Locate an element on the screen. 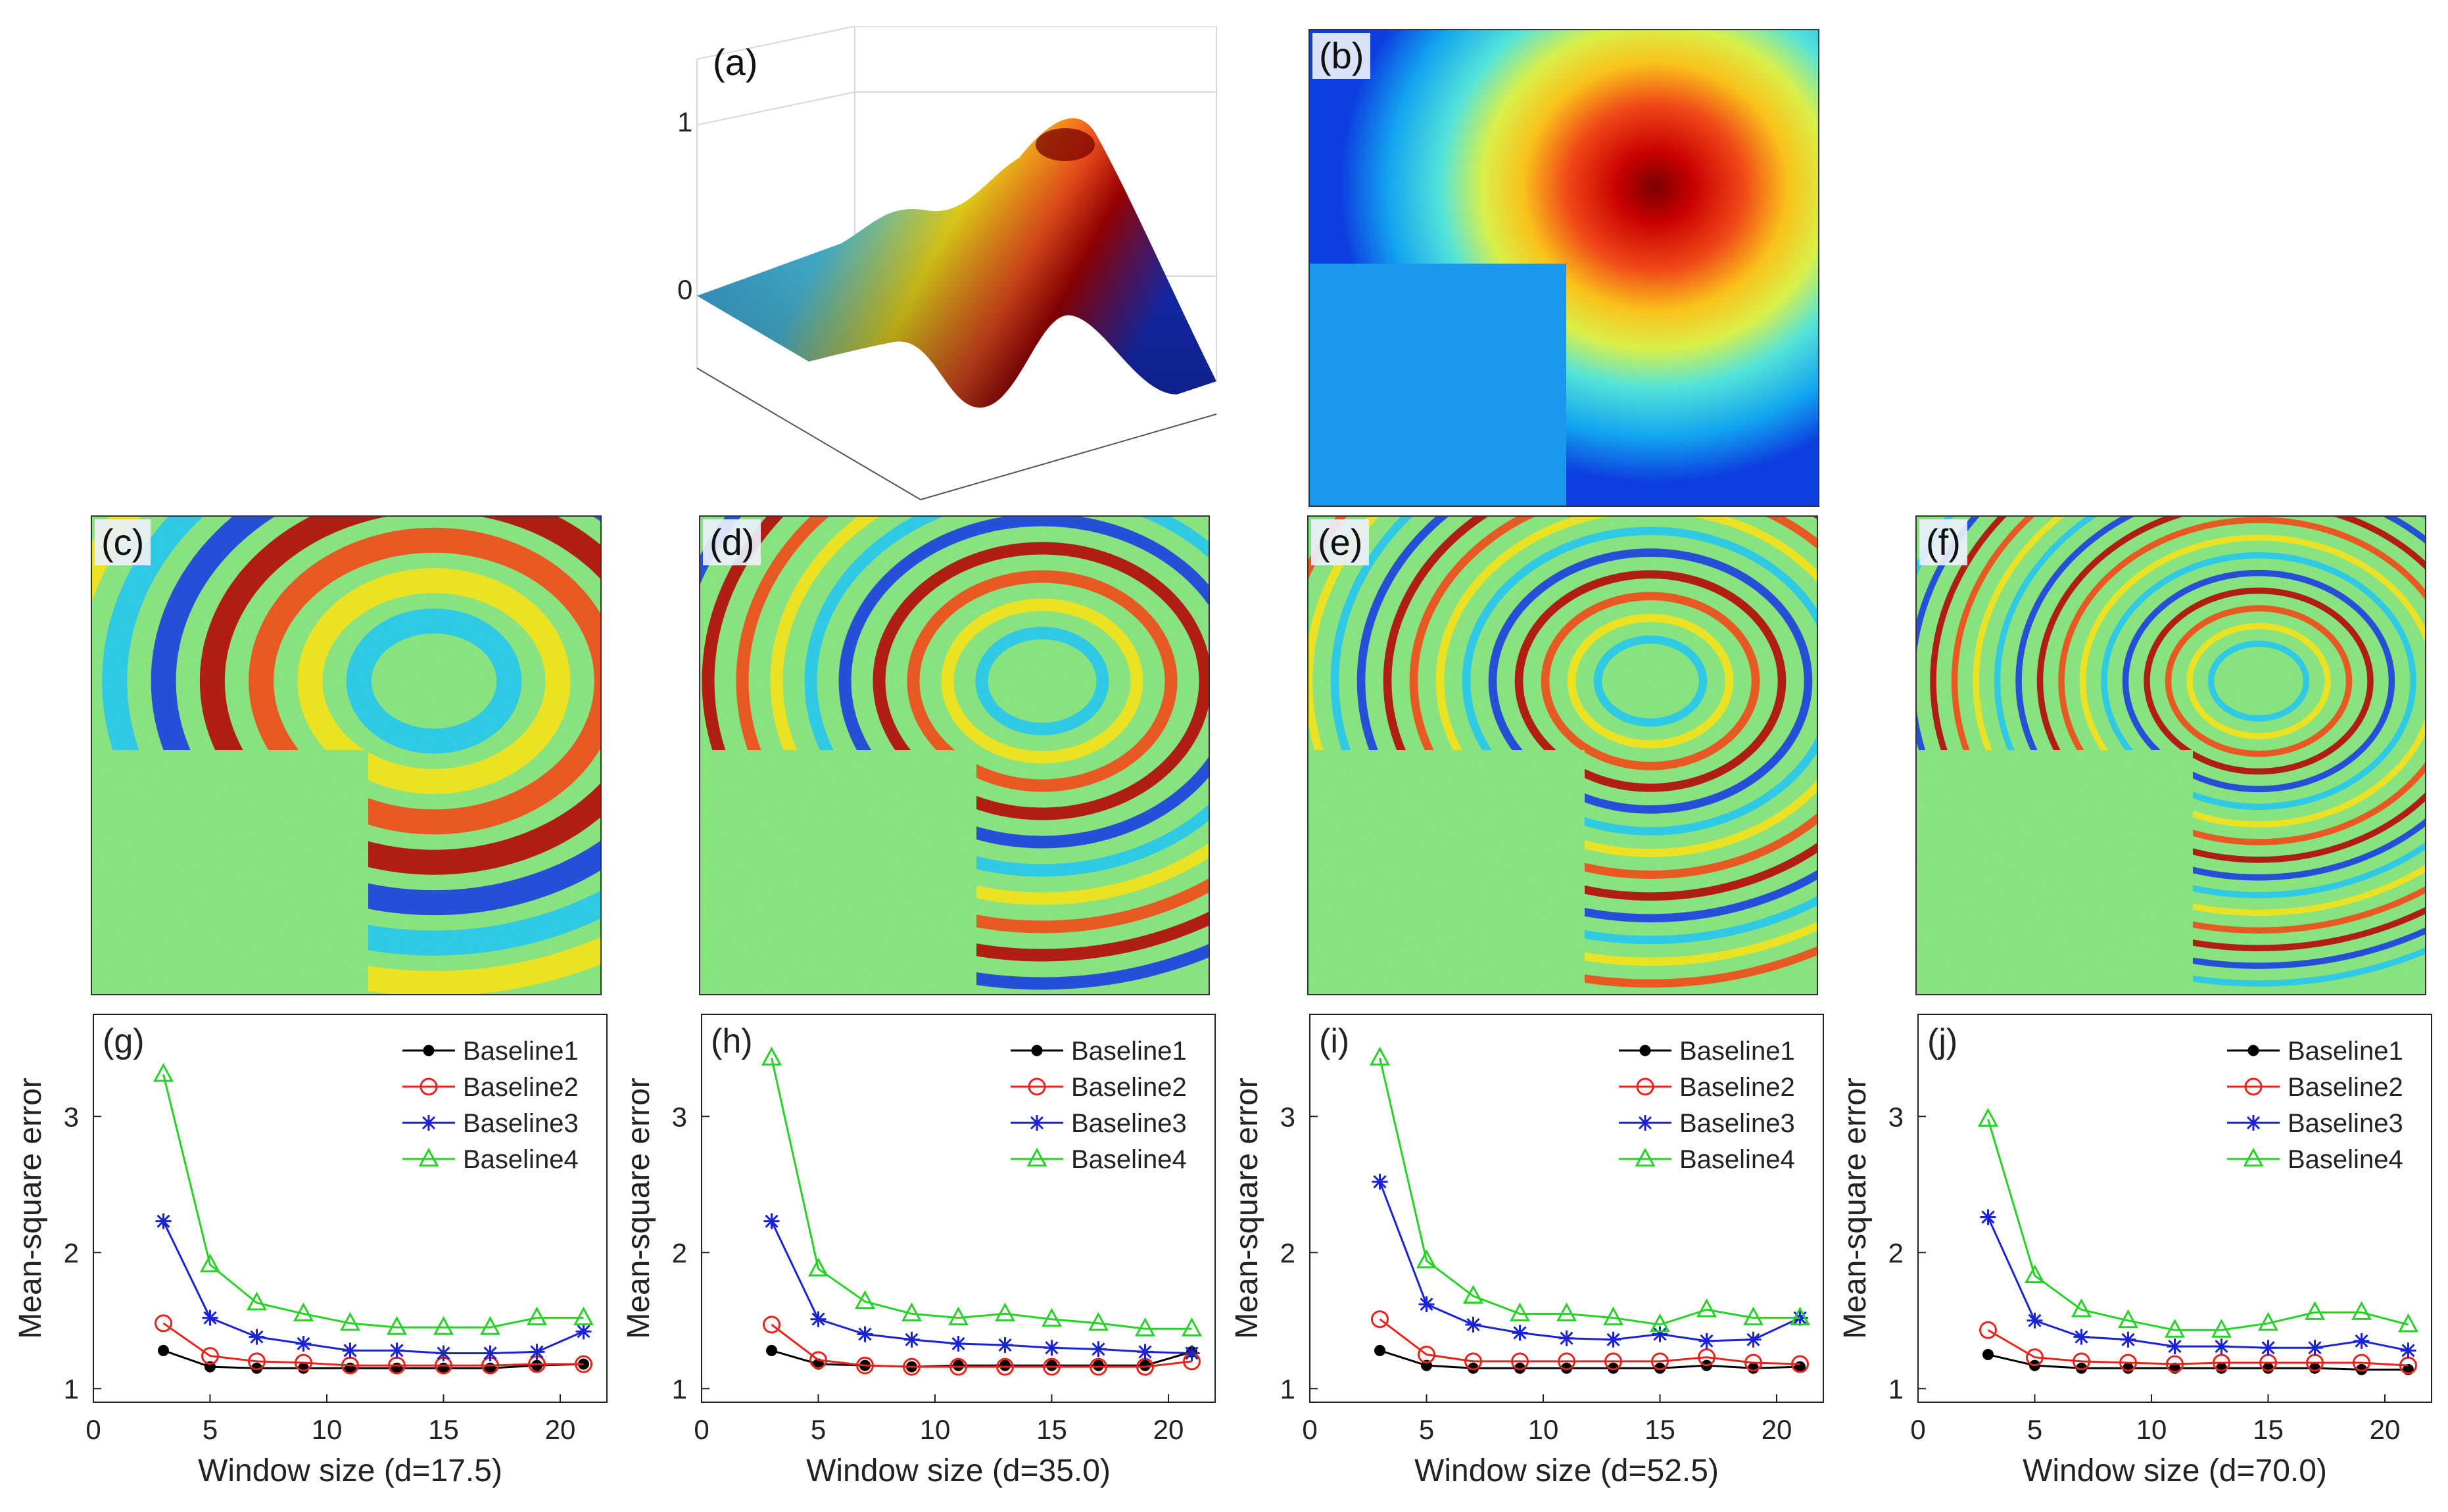 This screenshot has width=2448, height=1512. series-baseline2 is located at coordinates (1590, 1341).